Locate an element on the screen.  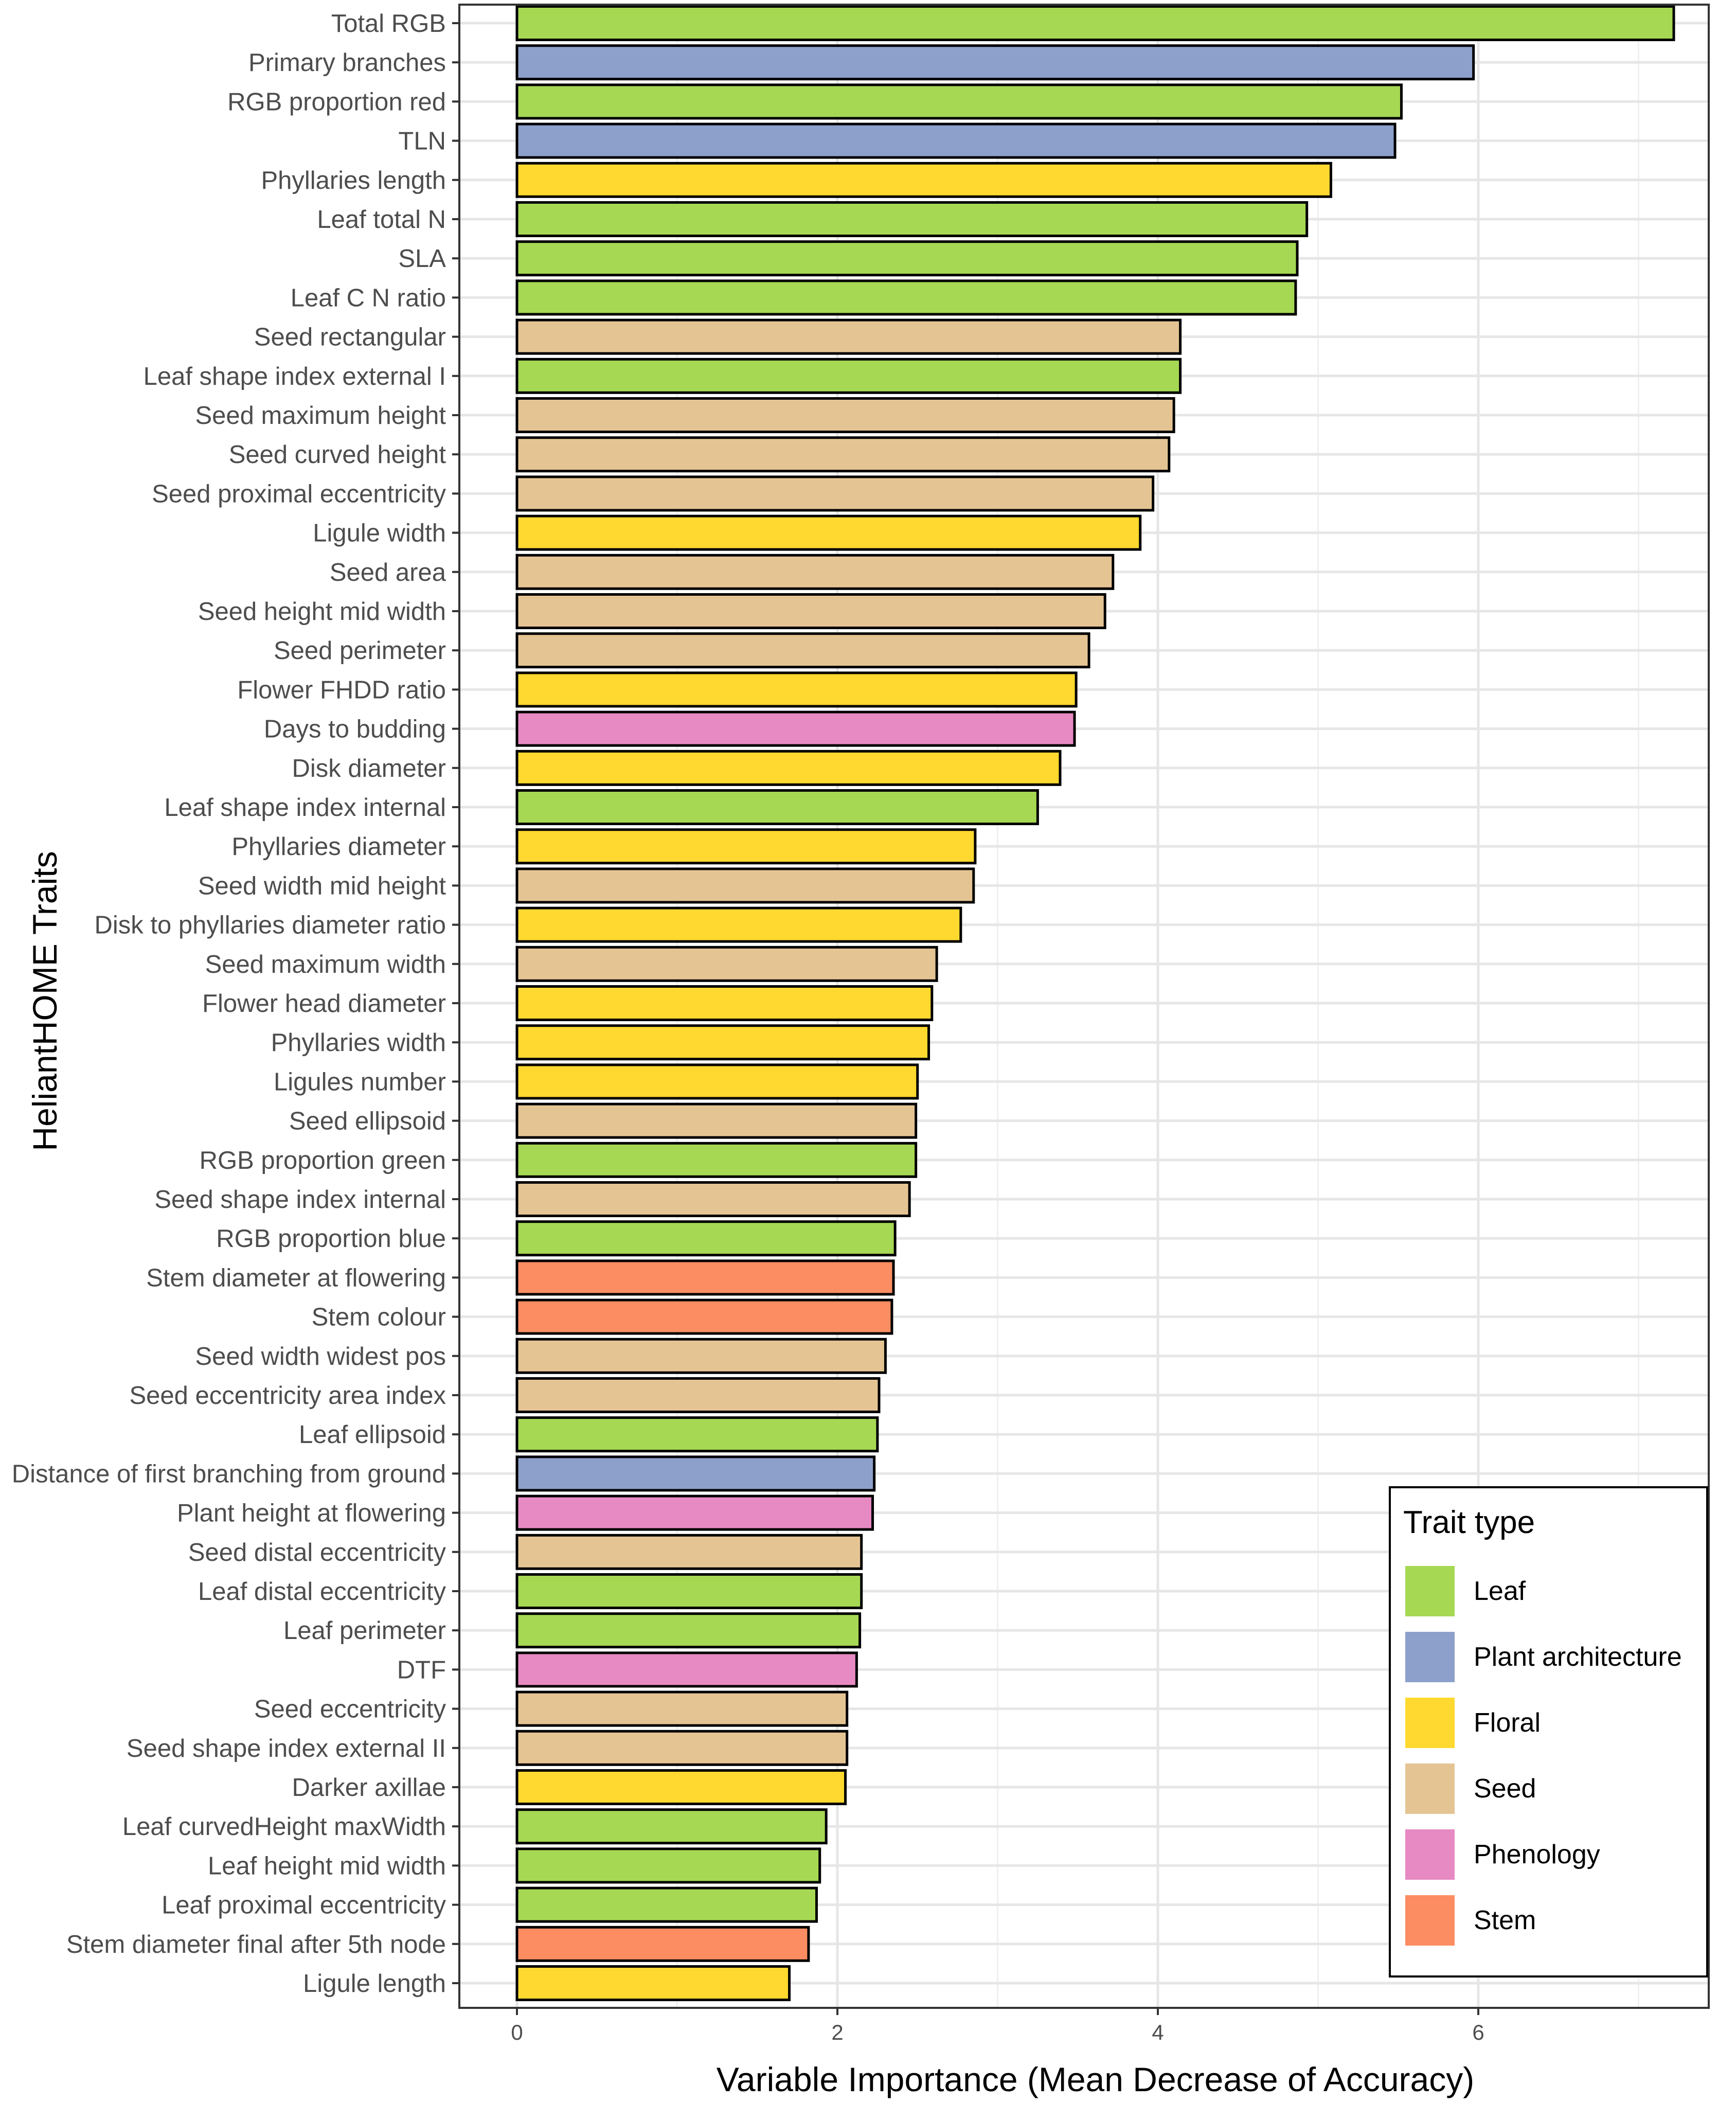
legend-label: Stem is located at coordinates (1505, 1920).